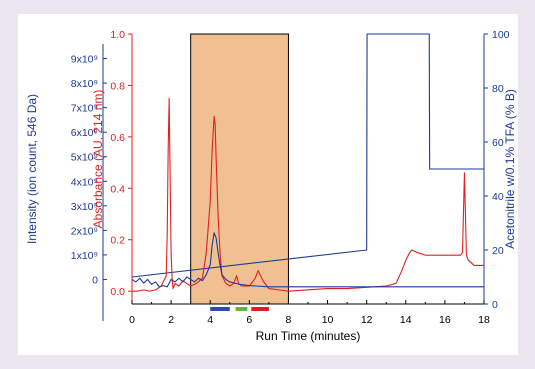  Describe the element at coordinates (210, 320) in the screenshot. I see `x-tick-label: 4` at that location.